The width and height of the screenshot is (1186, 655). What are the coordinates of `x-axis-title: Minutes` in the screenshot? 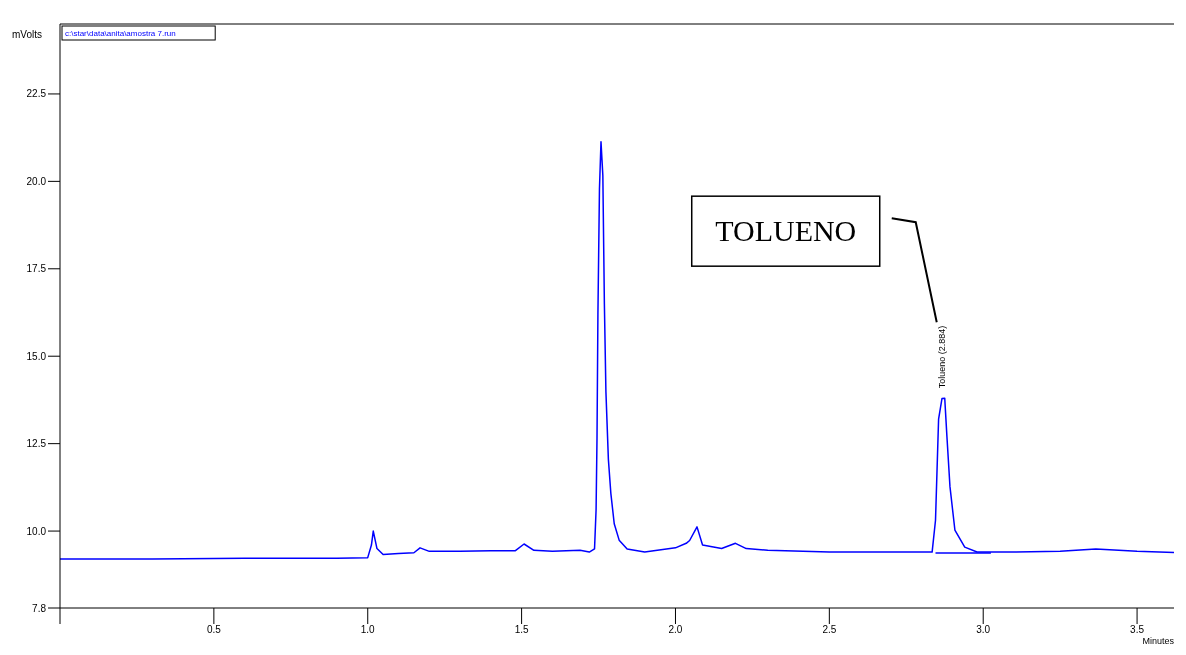 It's located at (1158, 641).